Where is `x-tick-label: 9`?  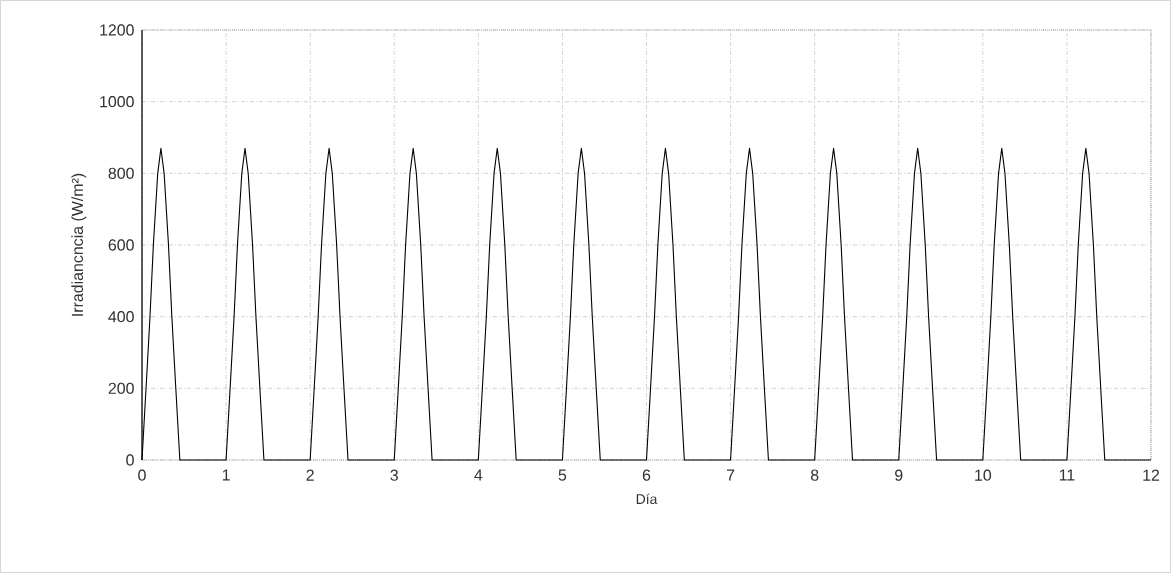 x-tick-label: 9 is located at coordinates (899, 475).